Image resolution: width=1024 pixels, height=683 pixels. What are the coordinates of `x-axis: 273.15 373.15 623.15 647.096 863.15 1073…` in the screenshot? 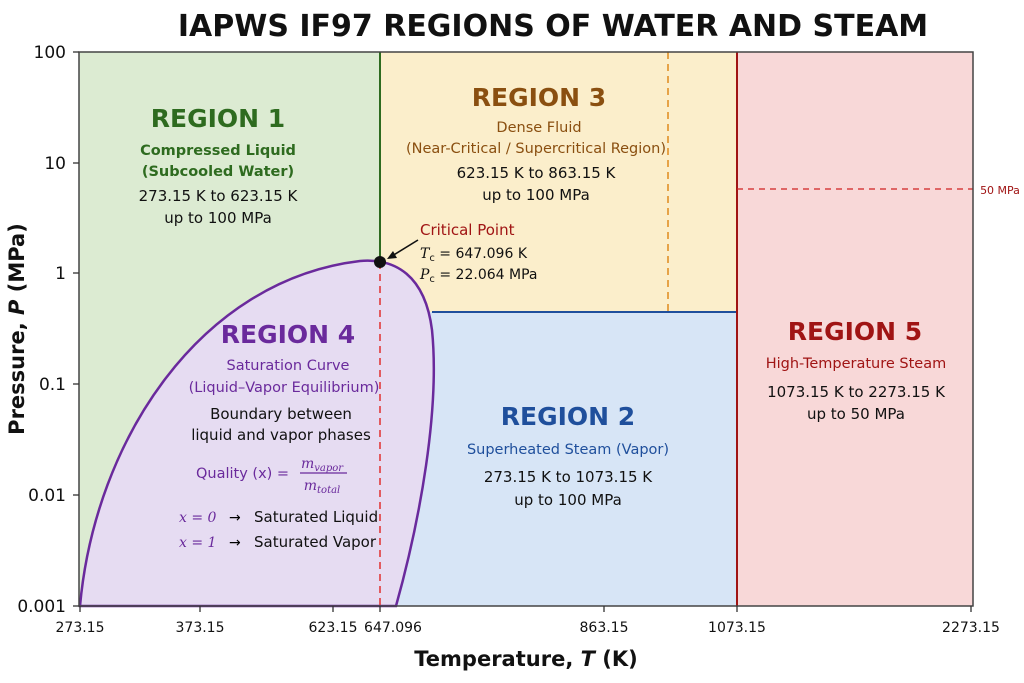 It's located at (528, 621).